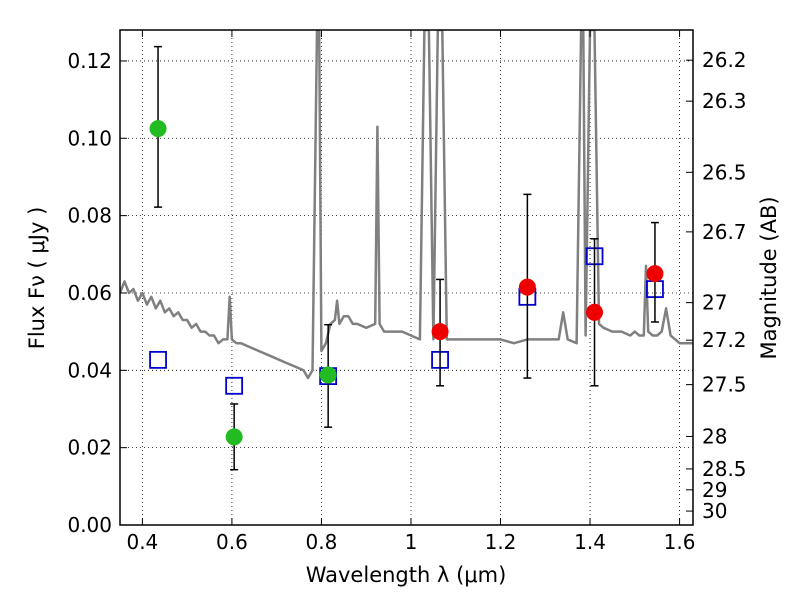 This screenshot has width=800, height=600. Describe the element at coordinates (142, 542) in the screenshot. I see `x-tick-label-0: 0.4` at that location.